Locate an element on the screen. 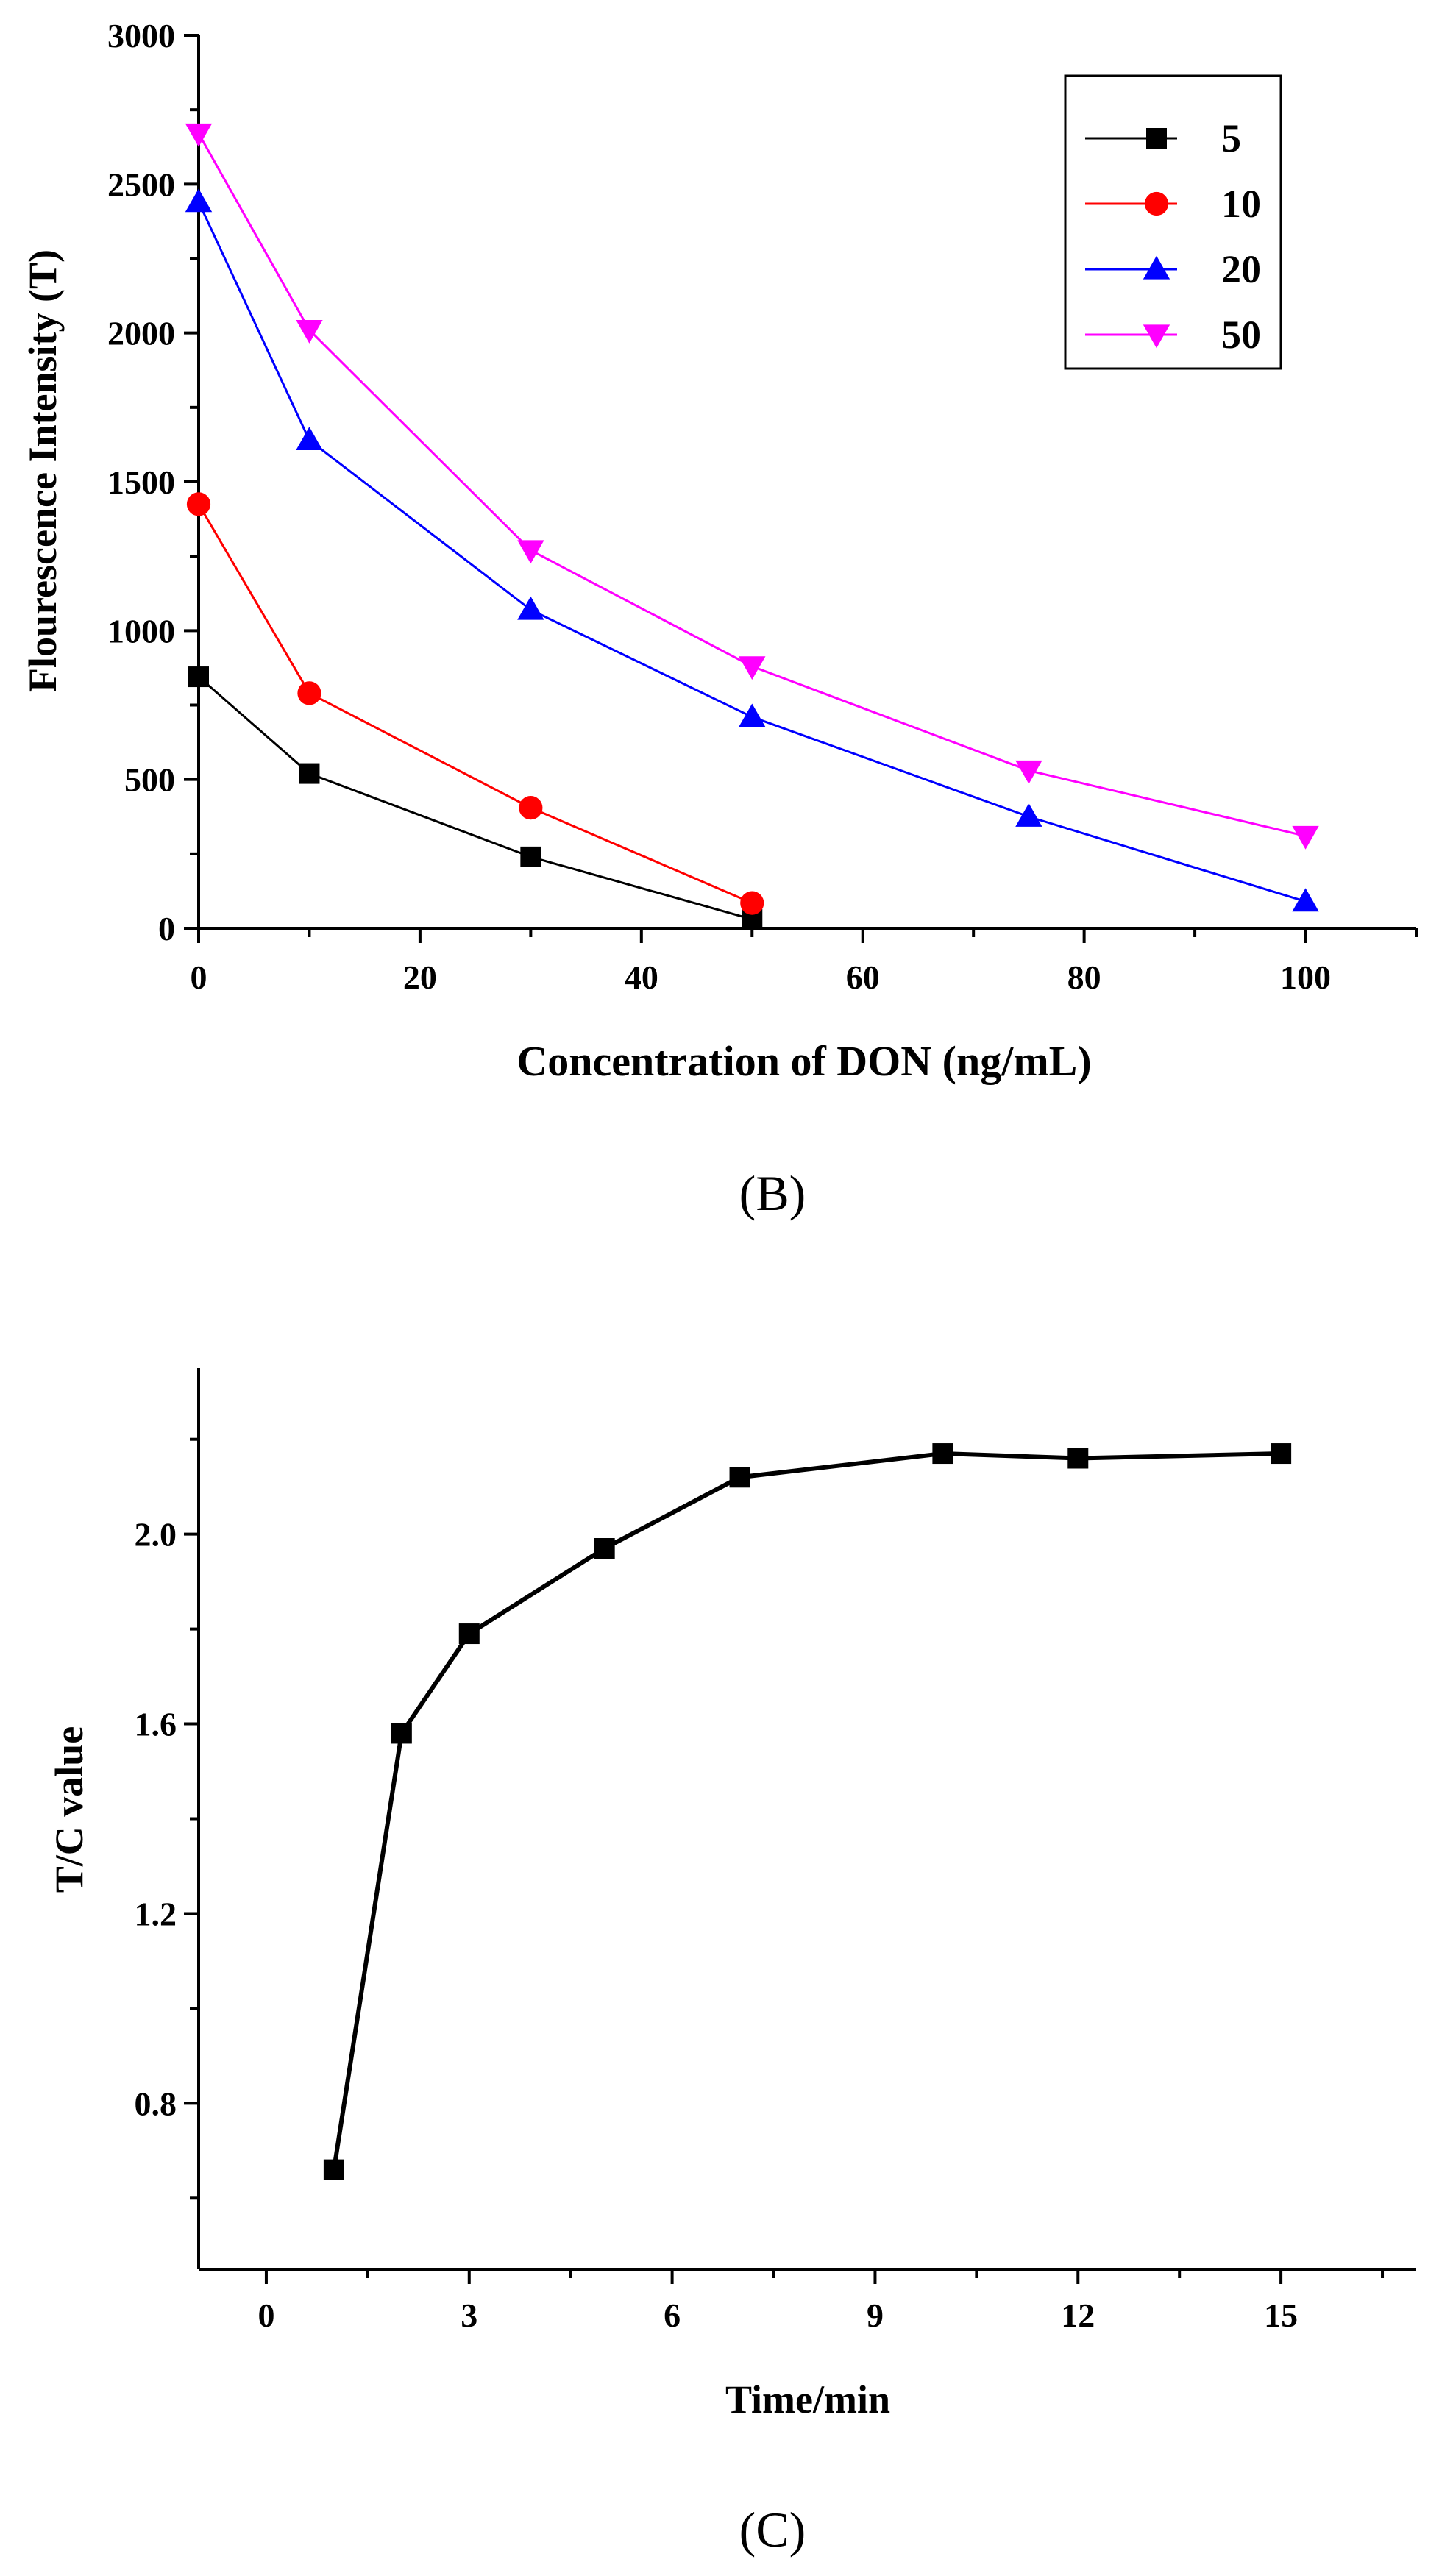 The width and height of the screenshot is (1453, 2576). chart-c-y-tick-label: 2.0 is located at coordinates (156, 1535).